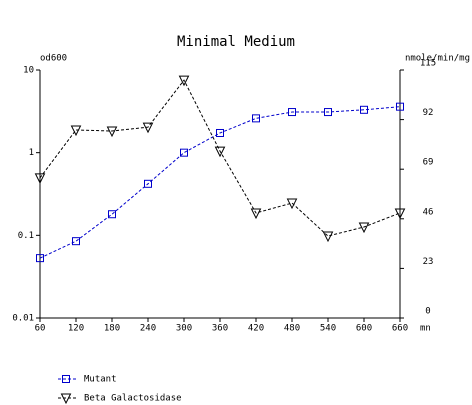 This screenshot has height=405, width=472. I want to click on y-tick-label: 1, so click(31, 153).